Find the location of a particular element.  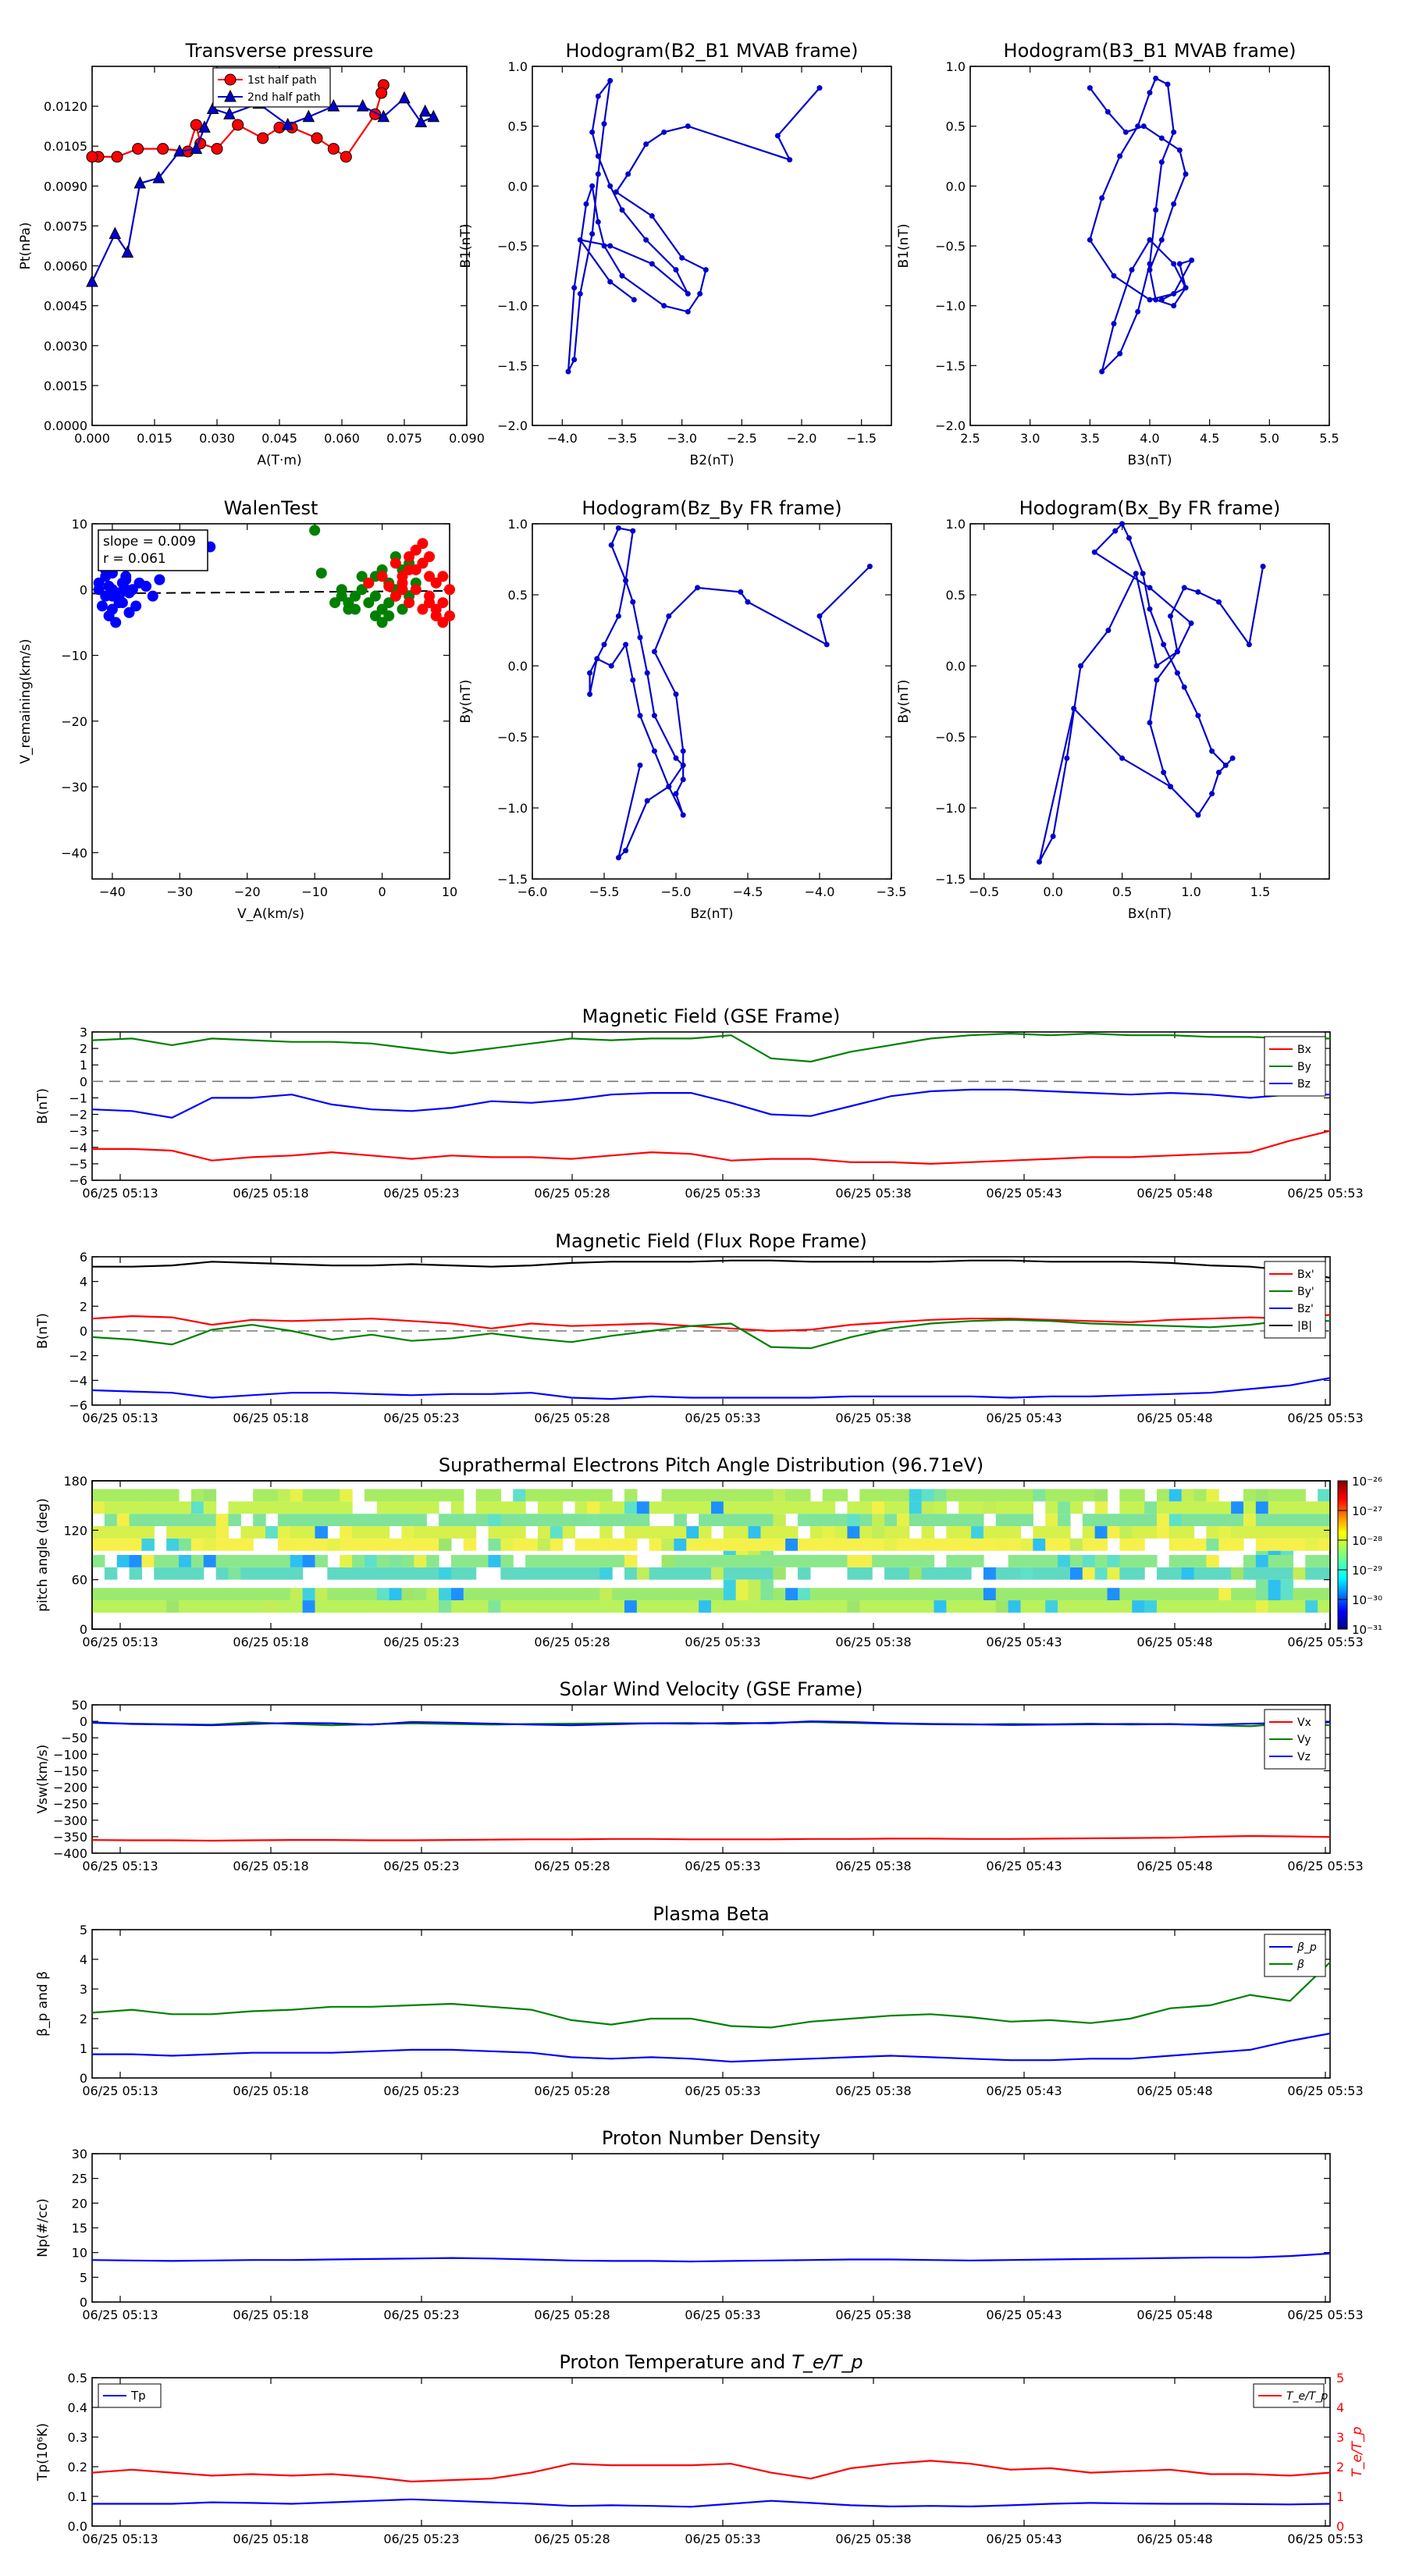

y-tick-label: −400 is located at coordinates (70, 1853).